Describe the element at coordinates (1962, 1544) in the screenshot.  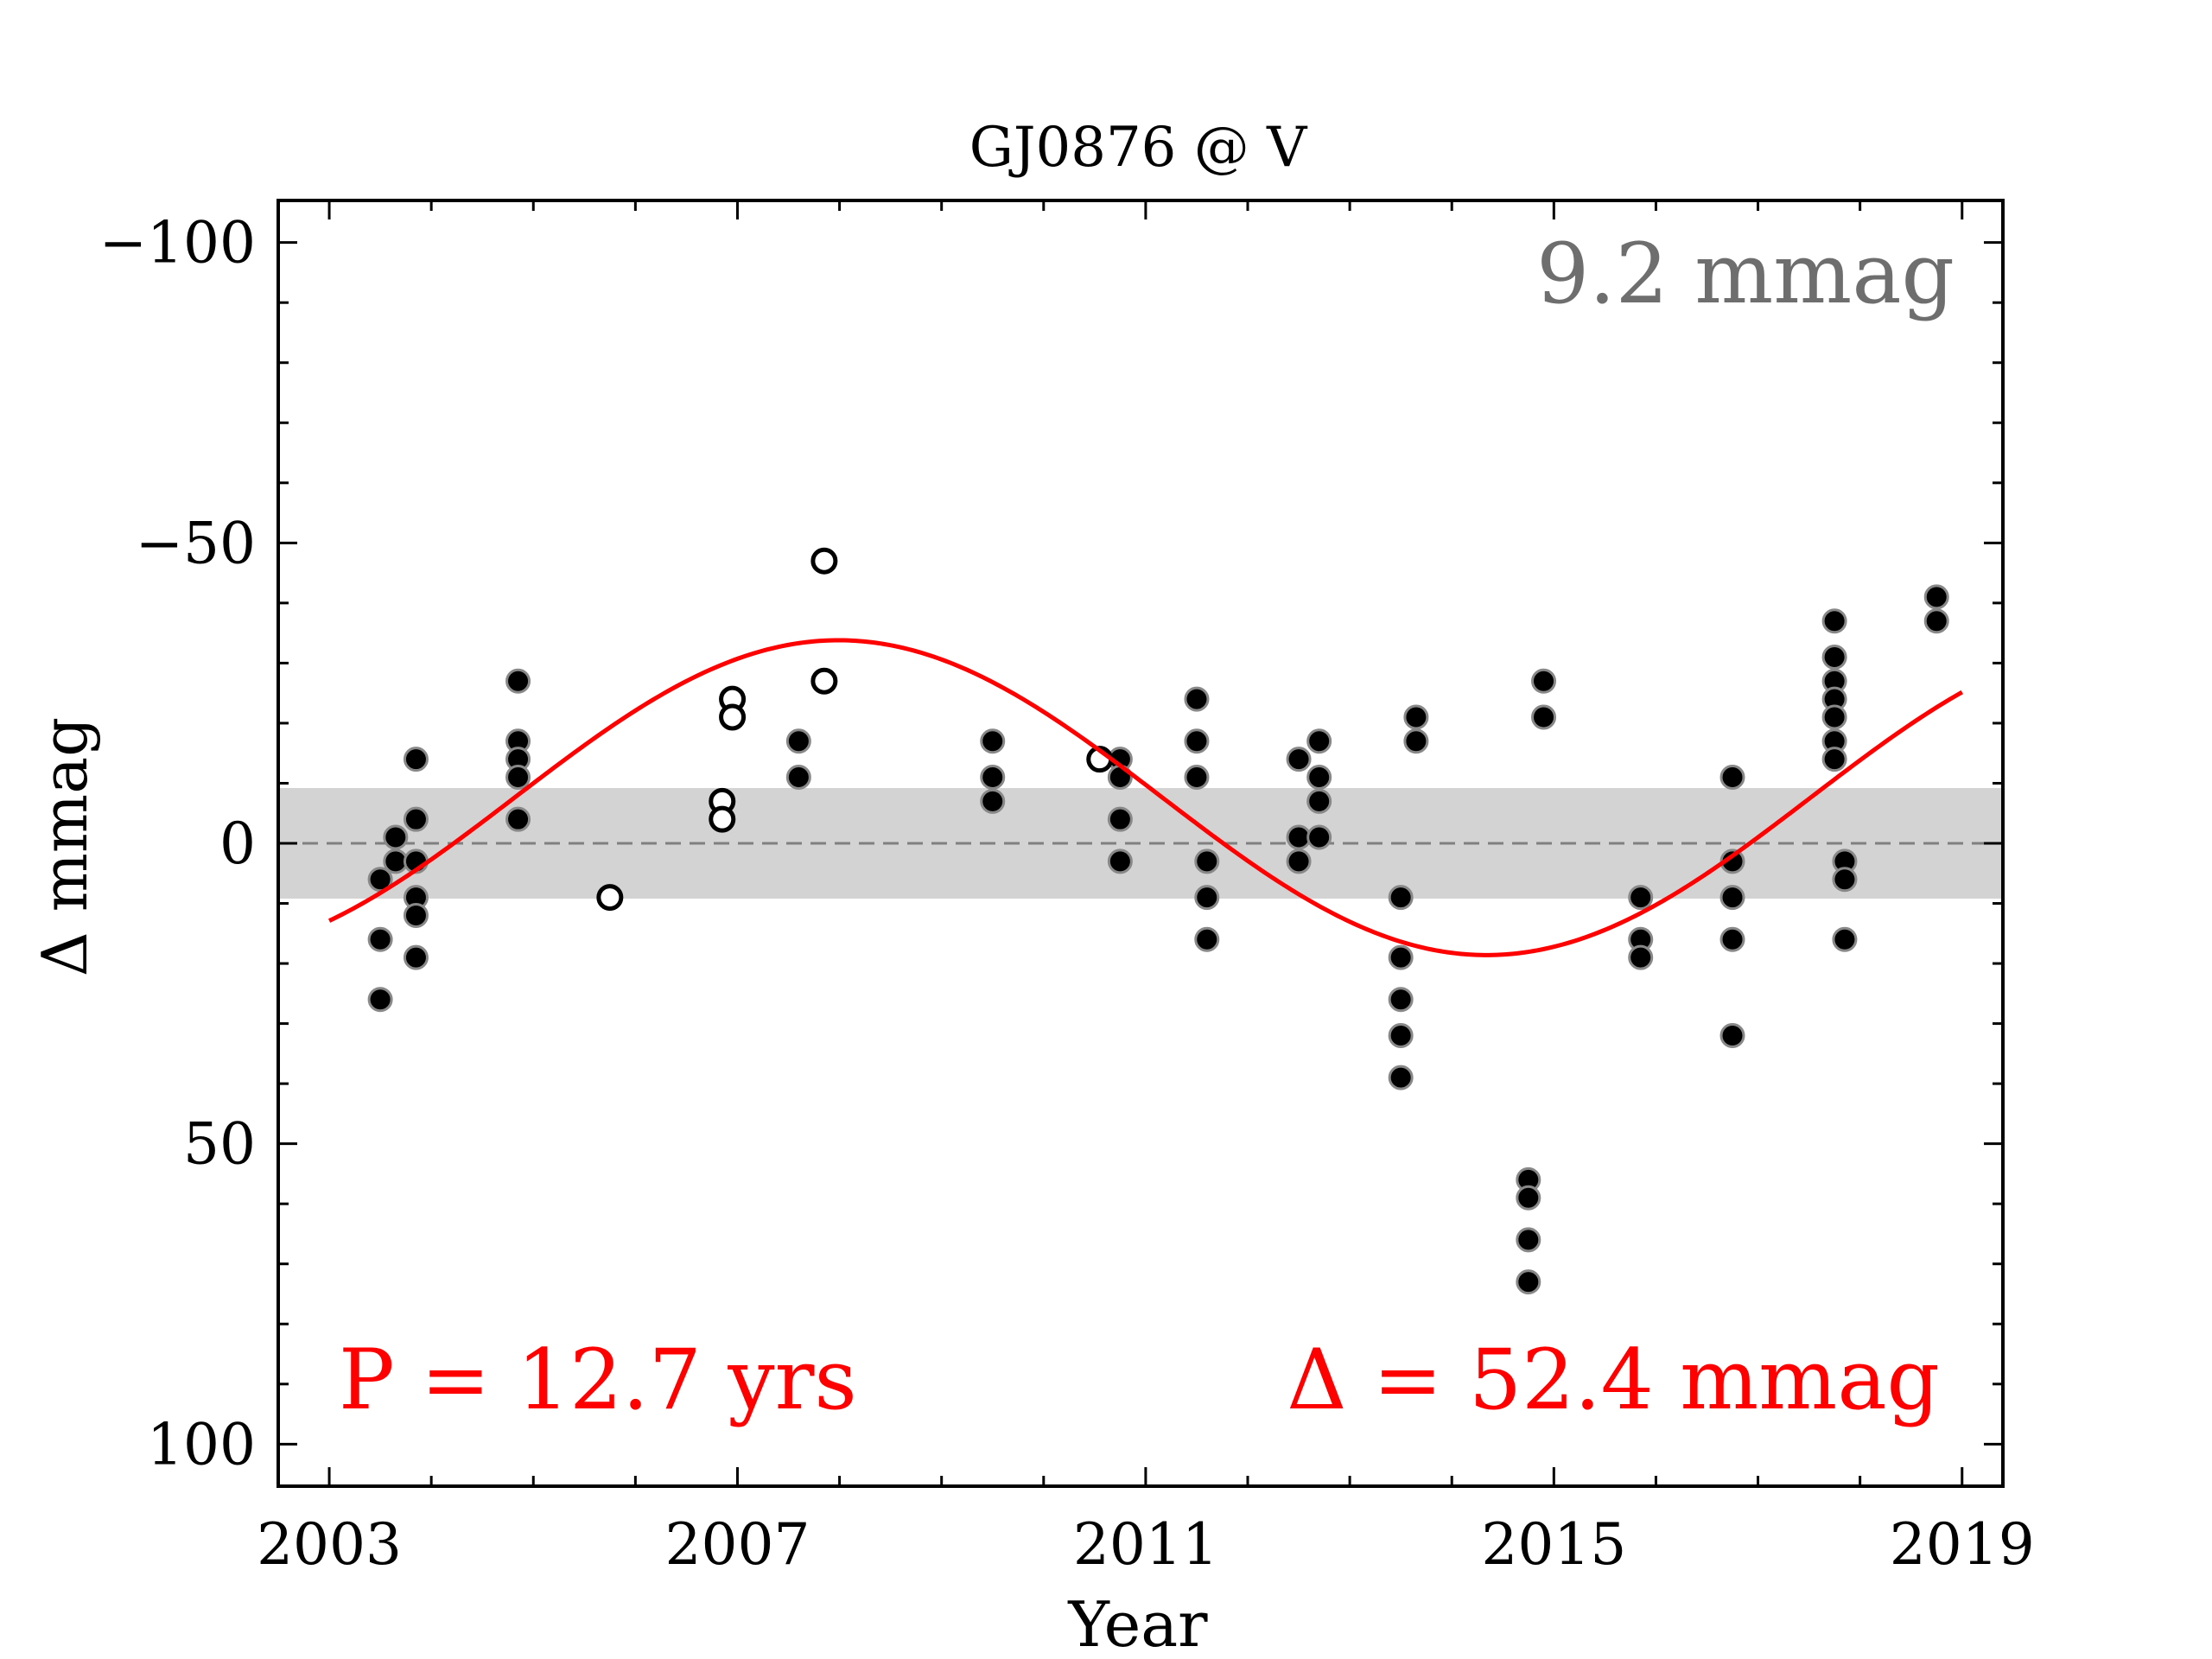
I see `x-tick-label: 2019` at that location.